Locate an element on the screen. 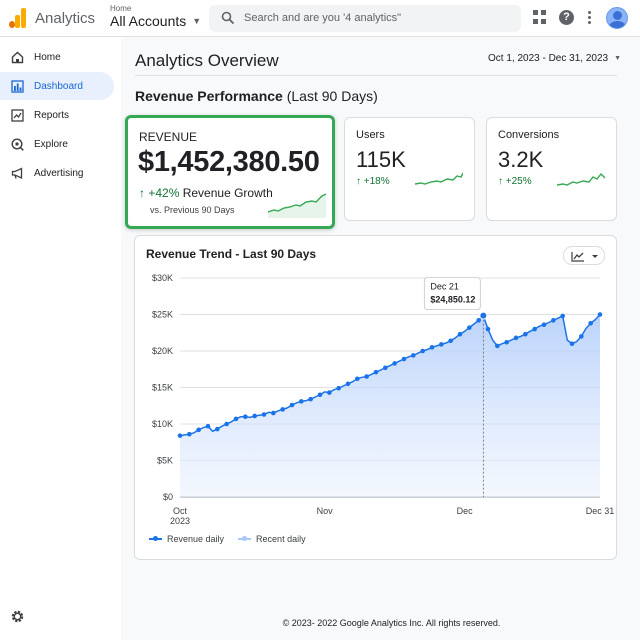  revenue-change-label: Revenue Growth is located at coordinates (227, 193).